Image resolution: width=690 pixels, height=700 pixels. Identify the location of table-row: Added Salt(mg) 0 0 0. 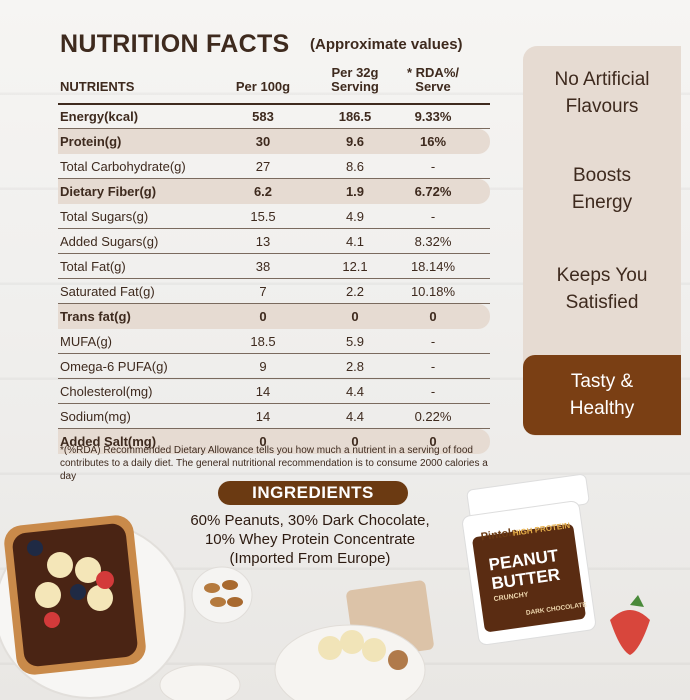
(274, 441).